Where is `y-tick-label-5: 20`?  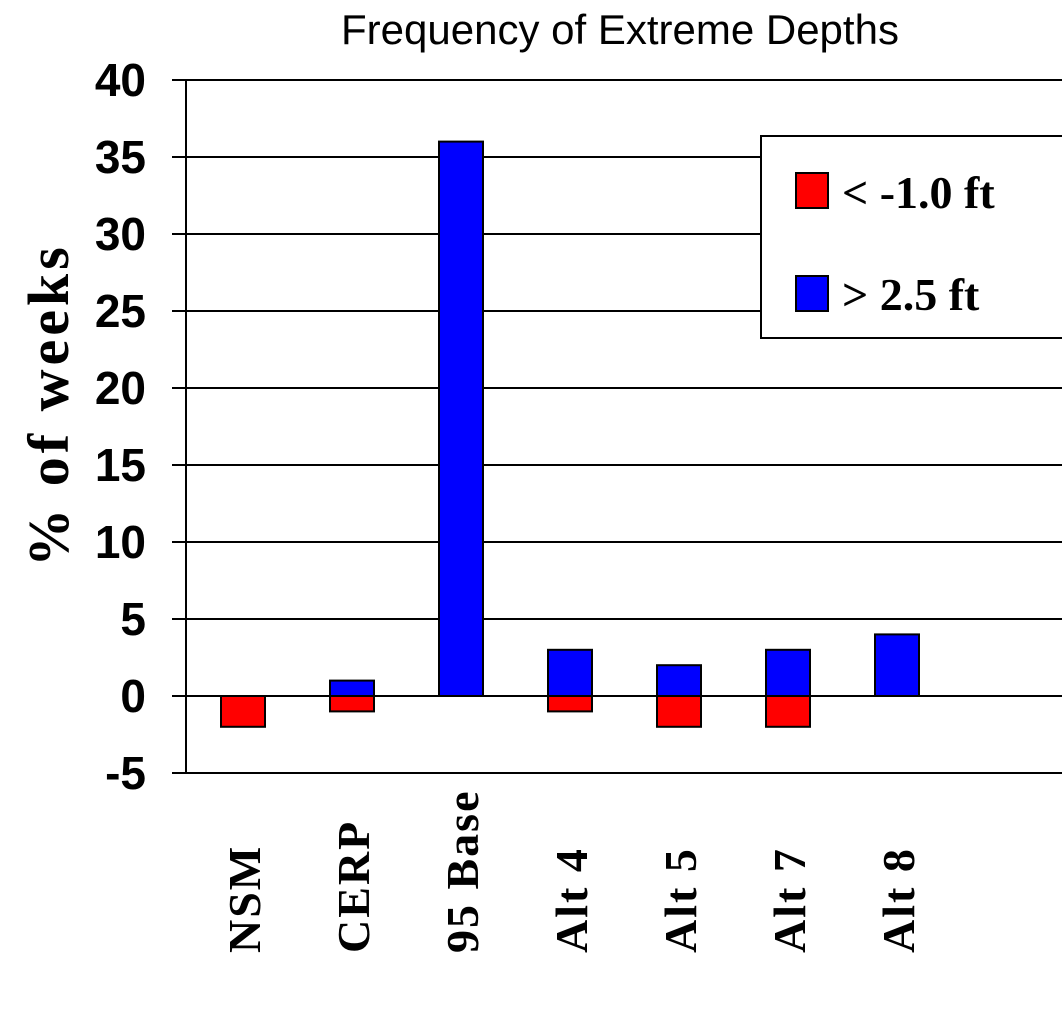
y-tick-label-5: 20 is located at coordinates (120, 388).